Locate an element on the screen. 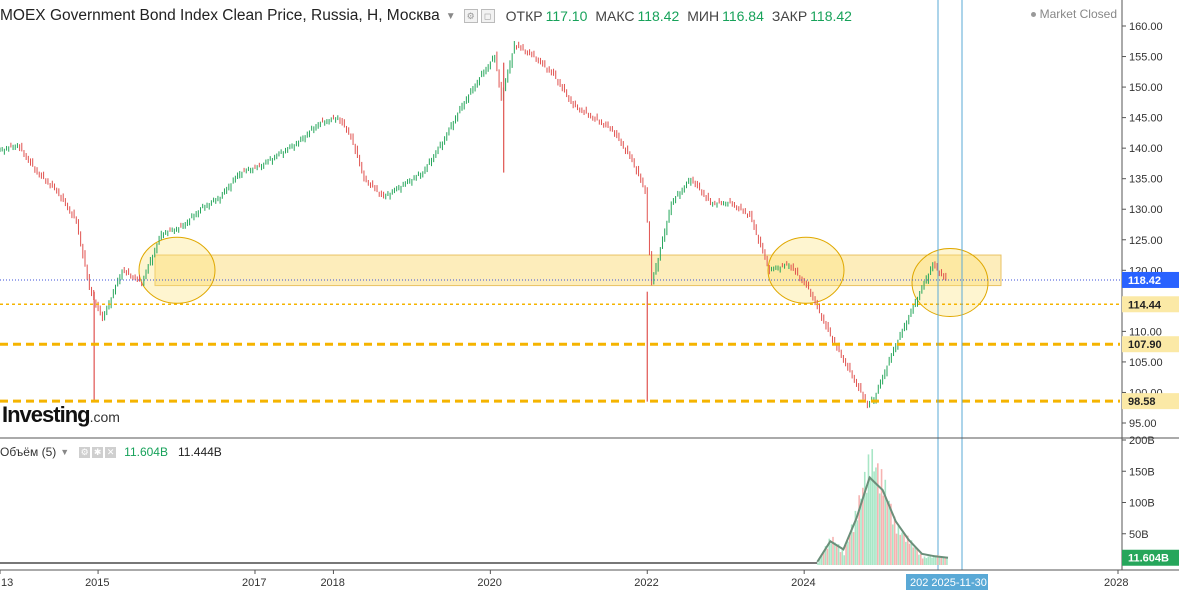 This screenshot has width=1179, height=596. time-tick-label: 2022 is located at coordinates (646, 583).